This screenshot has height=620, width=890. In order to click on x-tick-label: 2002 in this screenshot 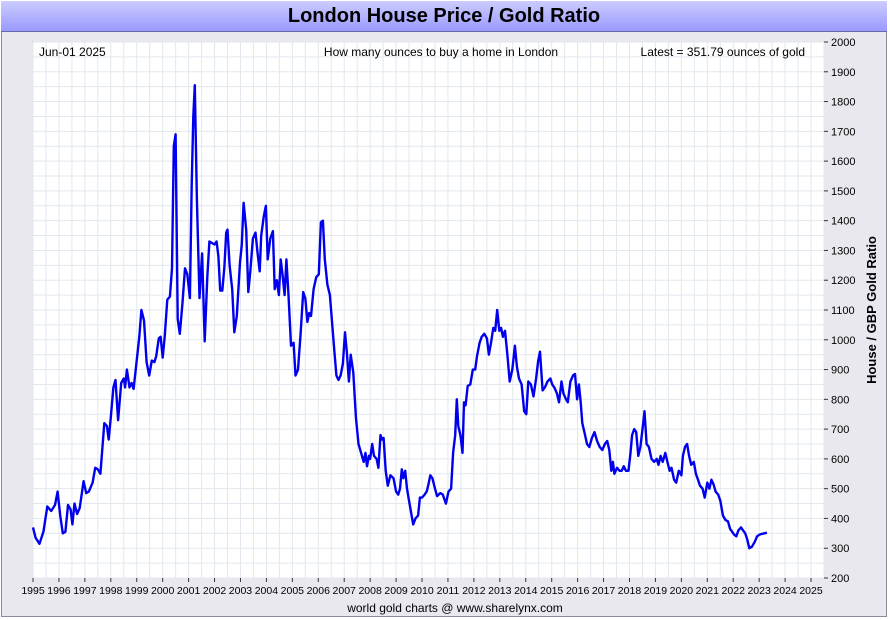, I will do `click(215, 591)`.